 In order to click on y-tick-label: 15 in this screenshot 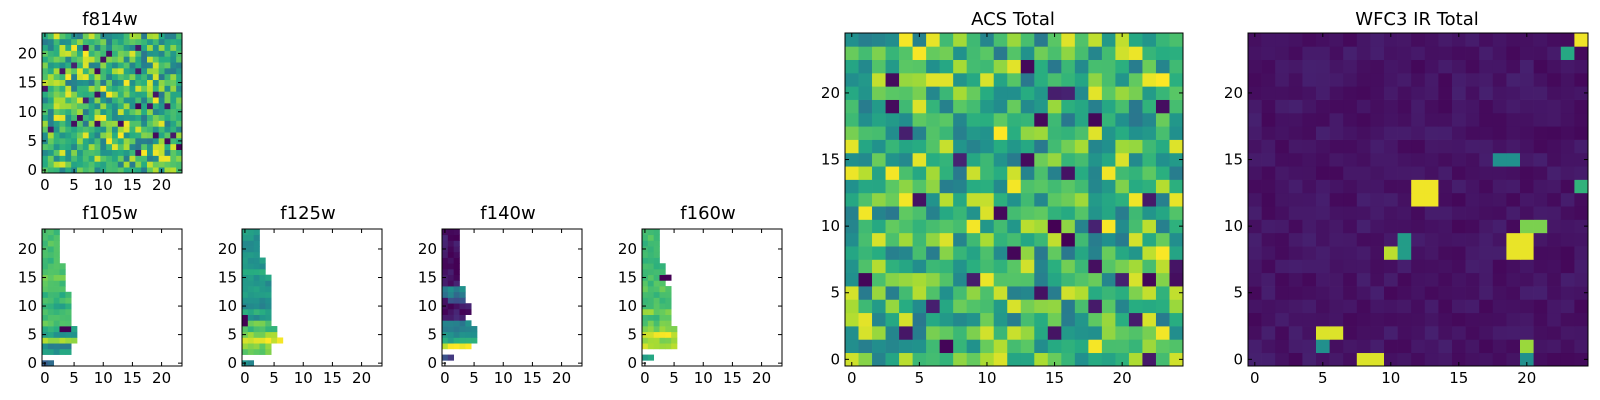, I will do `click(427, 278)`.